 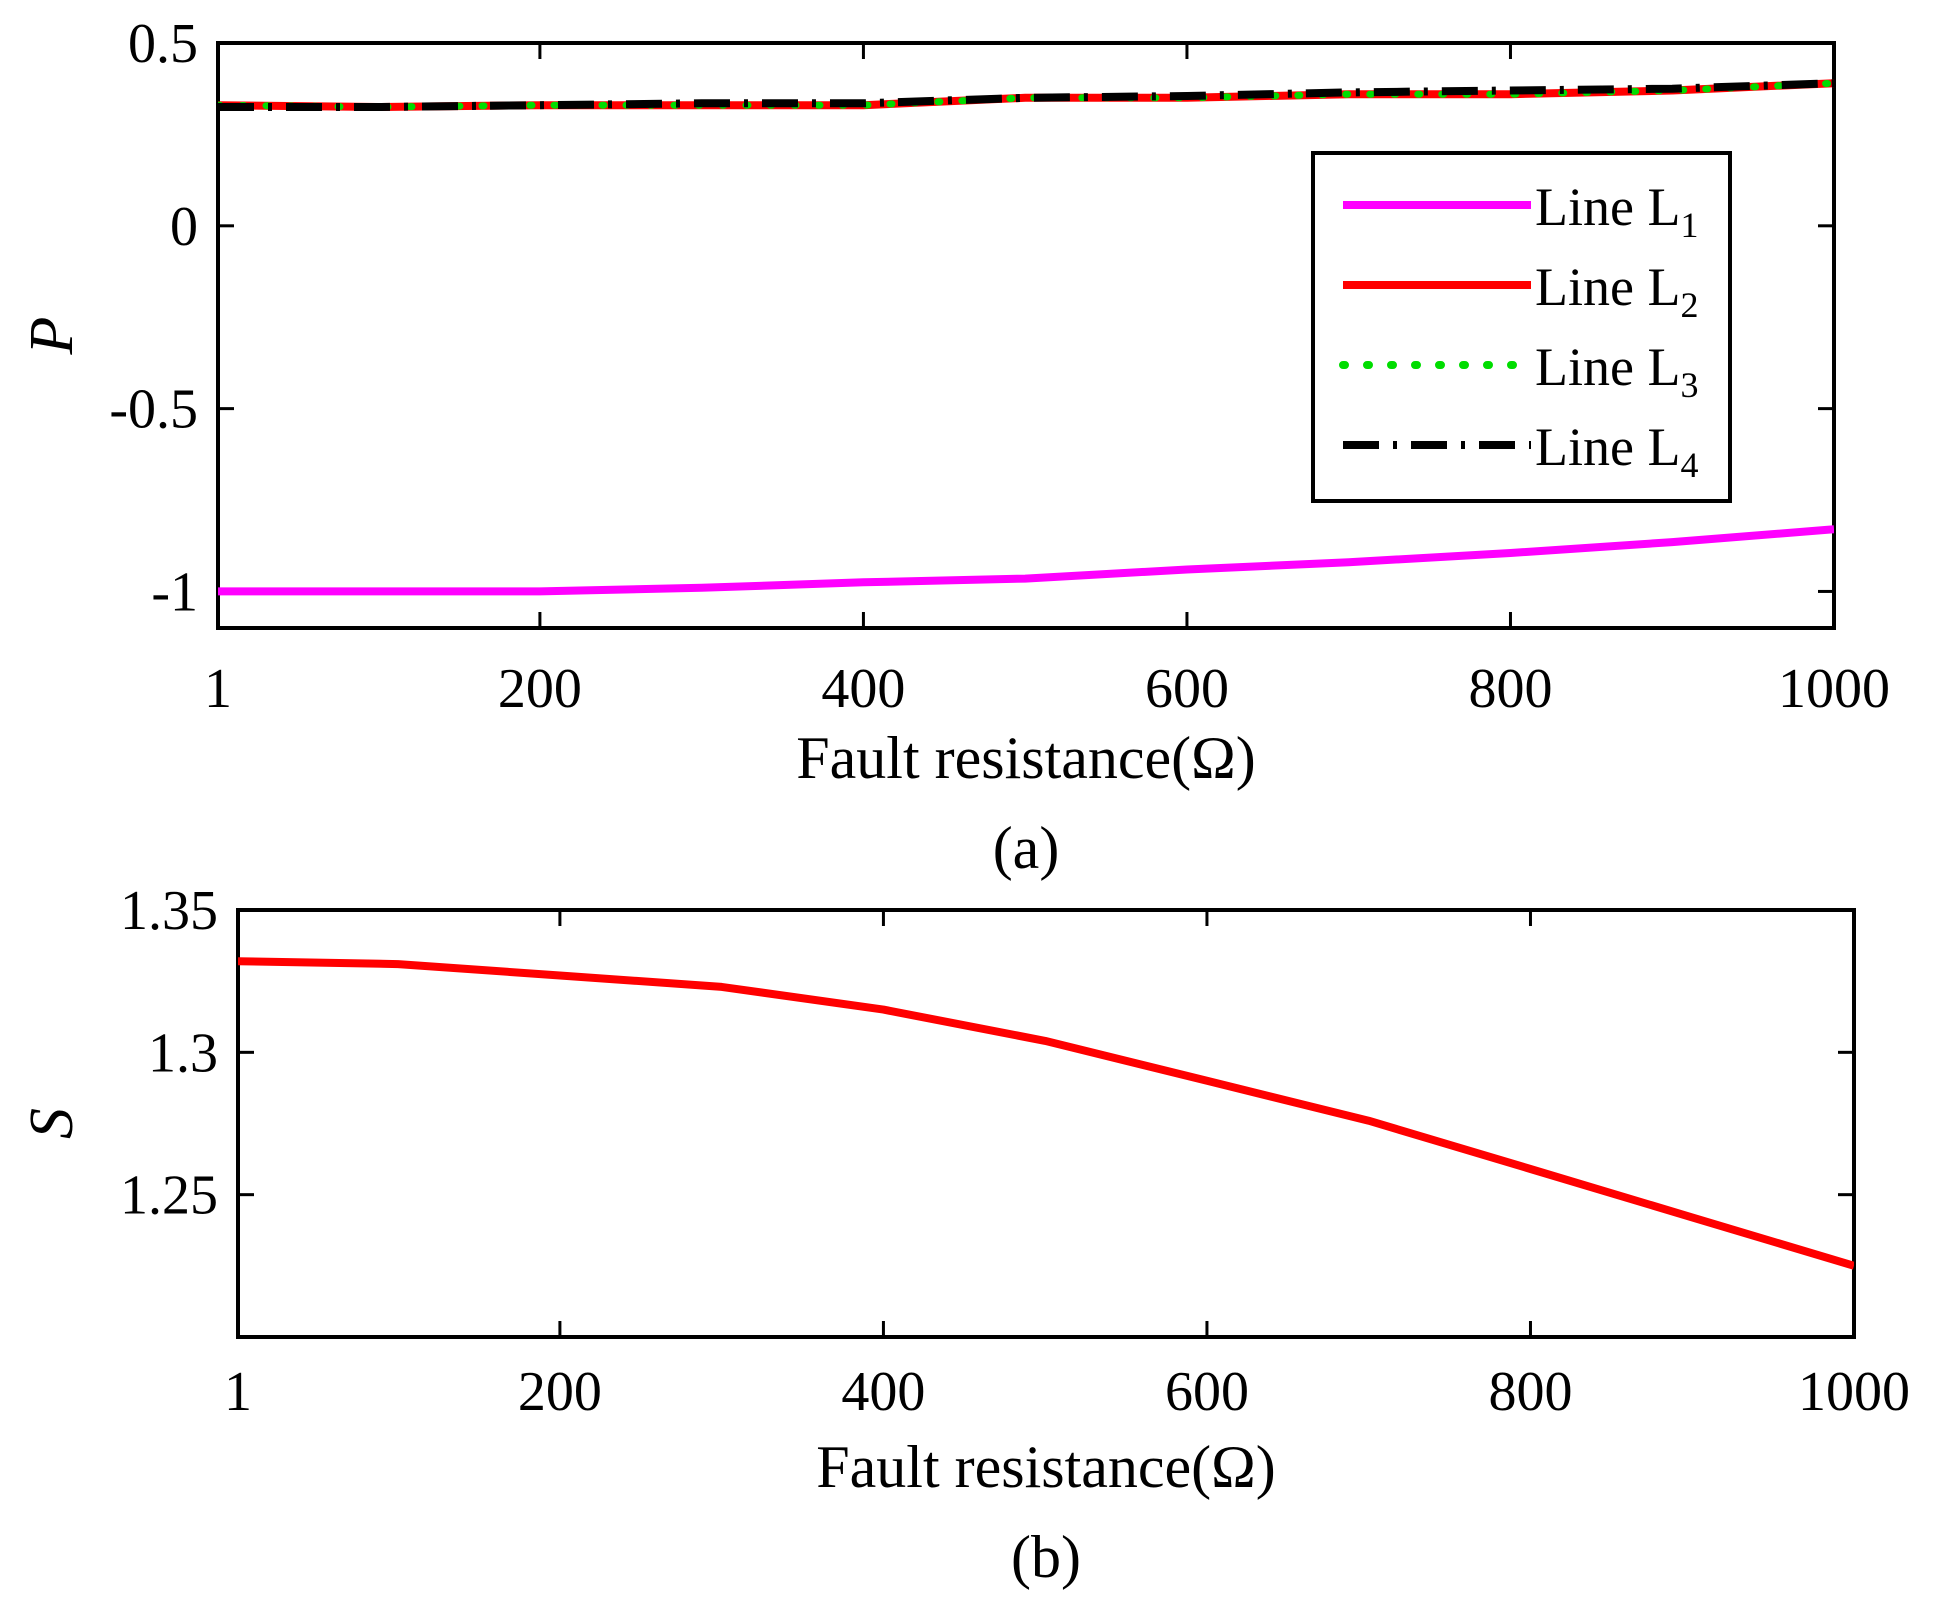 What do you see at coordinates (169, 1196) in the screenshot?
I see `y-tick-label: 1.25` at bounding box center [169, 1196].